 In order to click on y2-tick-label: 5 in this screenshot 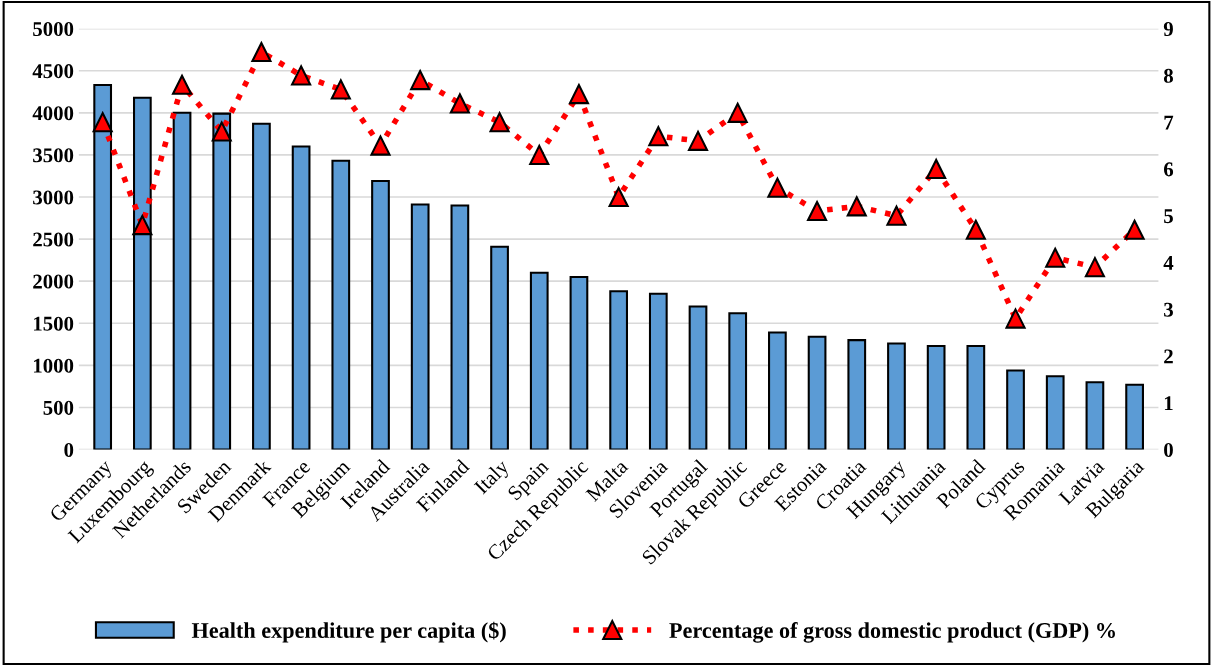, I will do `click(1168, 216)`.